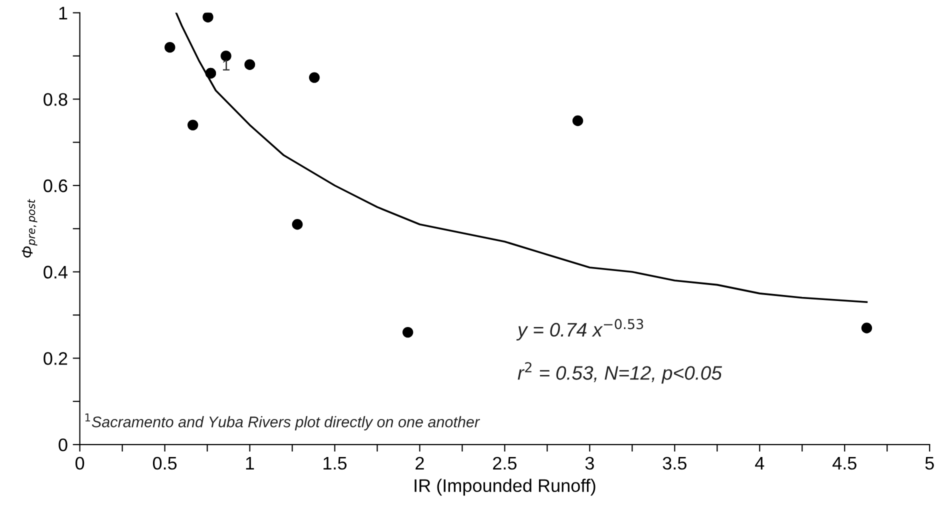  Describe the element at coordinates (505, 463) in the screenshot. I see `x-tick-label: 2.5` at that location.